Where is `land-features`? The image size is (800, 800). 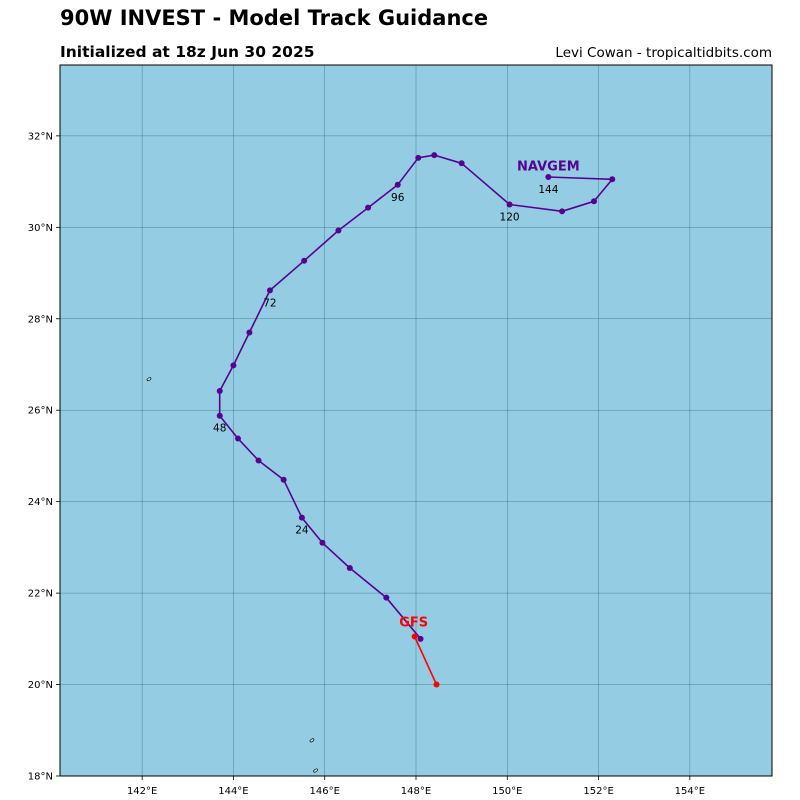
land-features is located at coordinates (232, 575).